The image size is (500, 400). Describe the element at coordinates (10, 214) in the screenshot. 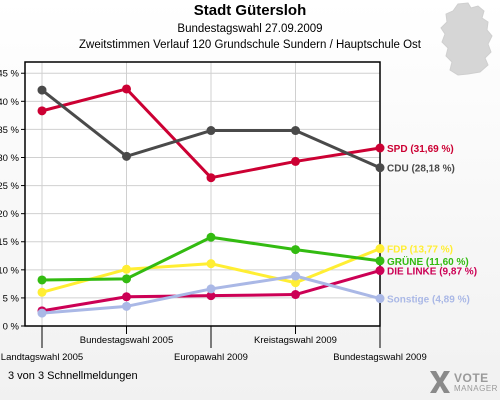

I see `y-tick-label: 20 %` at that location.